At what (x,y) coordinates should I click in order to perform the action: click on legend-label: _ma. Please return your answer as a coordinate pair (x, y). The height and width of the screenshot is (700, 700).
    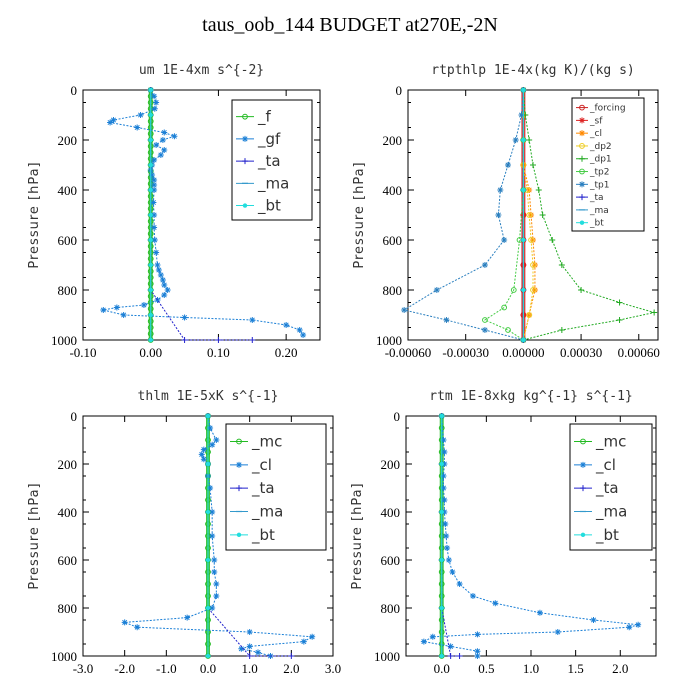
    Looking at the image, I should click on (611, 512).